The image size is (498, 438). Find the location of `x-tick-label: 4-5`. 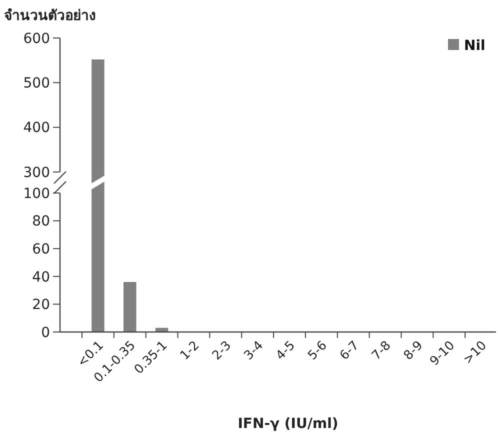

x-tick-label: 4-5 is located at coordinates (285, 350).